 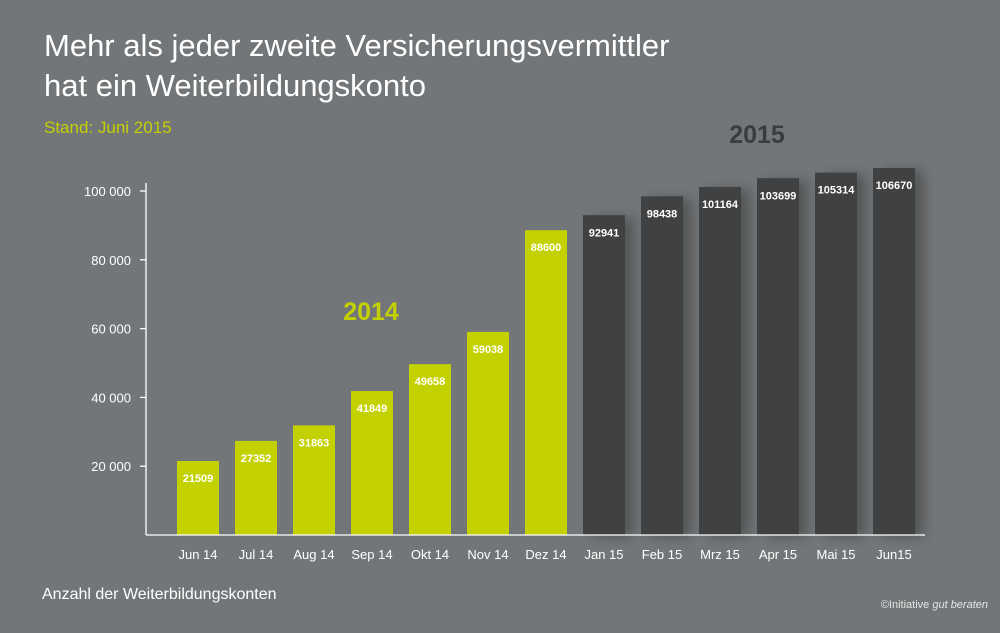 What do you see at coordinates (778, 554) in the screenshot?
I see `x-tick-label: Apr 15` at bounding box center [778, 554].